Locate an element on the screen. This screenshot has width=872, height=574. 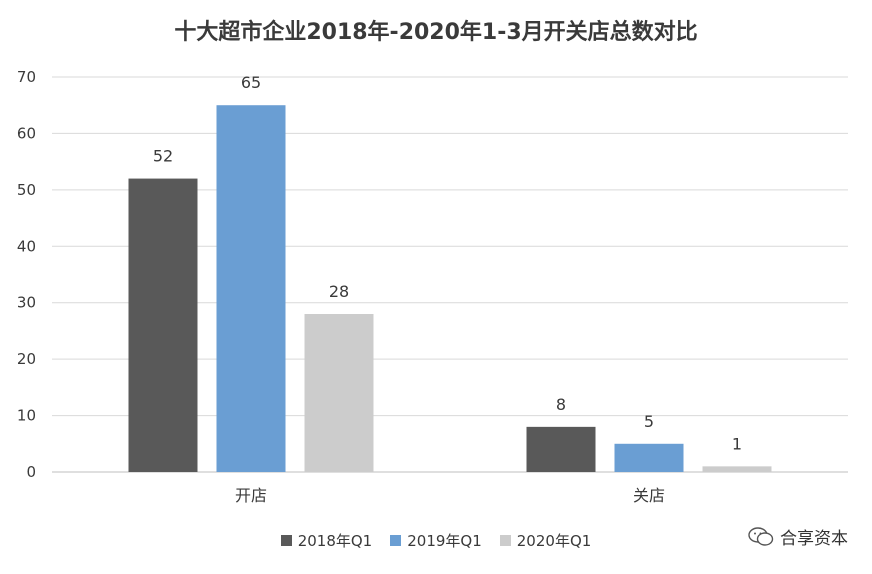
data-label: 1 is located at coordinates (737, 443).